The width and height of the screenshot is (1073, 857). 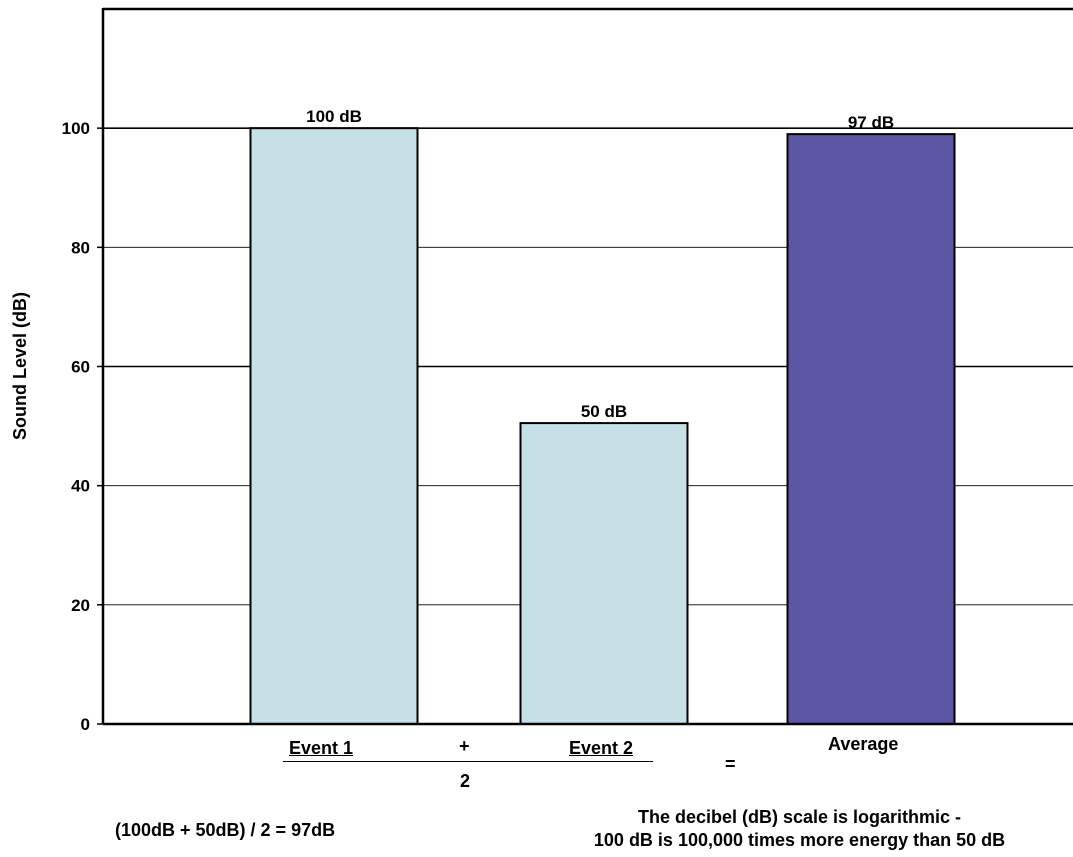 What do you see at coordinates (321, 748) in the screenshot?
I see `category-label-event-1: Event 1` at bounding box center [321, 748].